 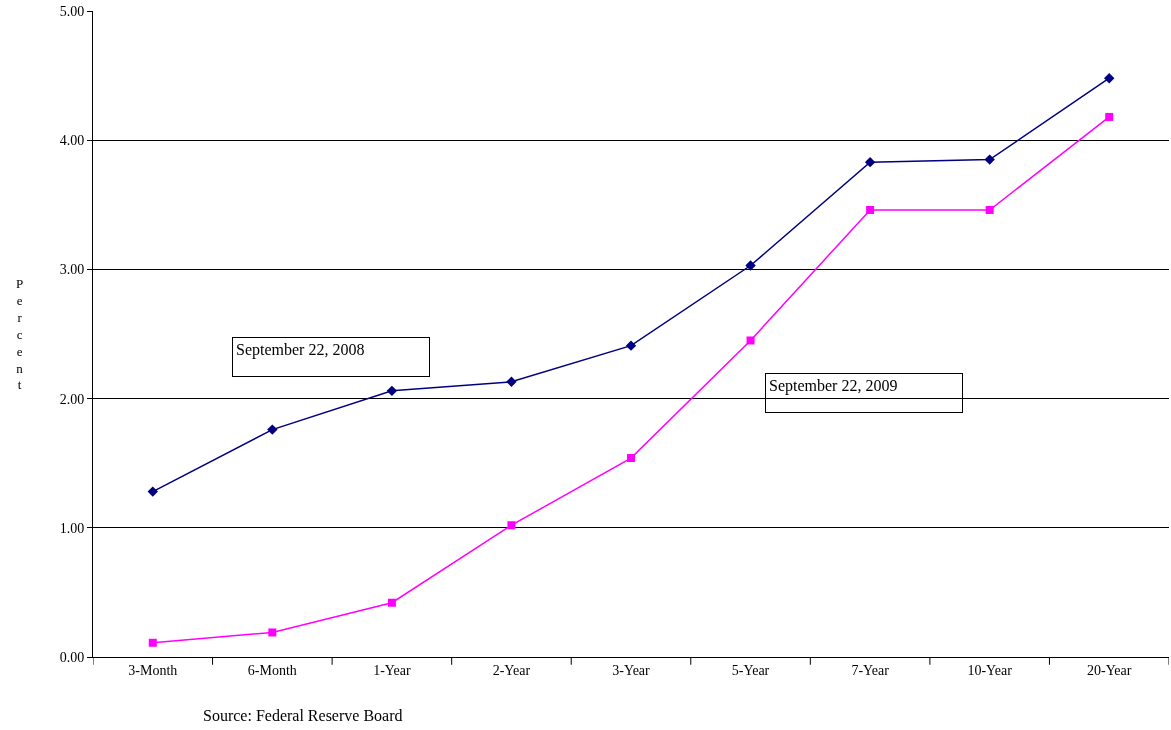 I want to click on y-tick-label: 0.00, so click(x=72, y=657).